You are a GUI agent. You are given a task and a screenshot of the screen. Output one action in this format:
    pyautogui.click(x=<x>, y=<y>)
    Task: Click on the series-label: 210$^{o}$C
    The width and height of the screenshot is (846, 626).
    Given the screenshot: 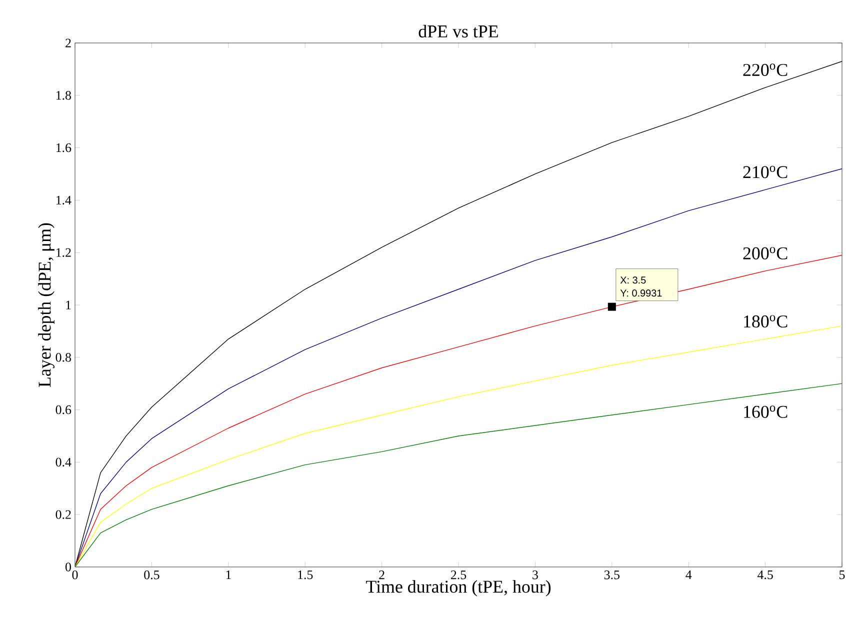 What is the action you would take?
    pyautogui.click(x=765, y=172)
    